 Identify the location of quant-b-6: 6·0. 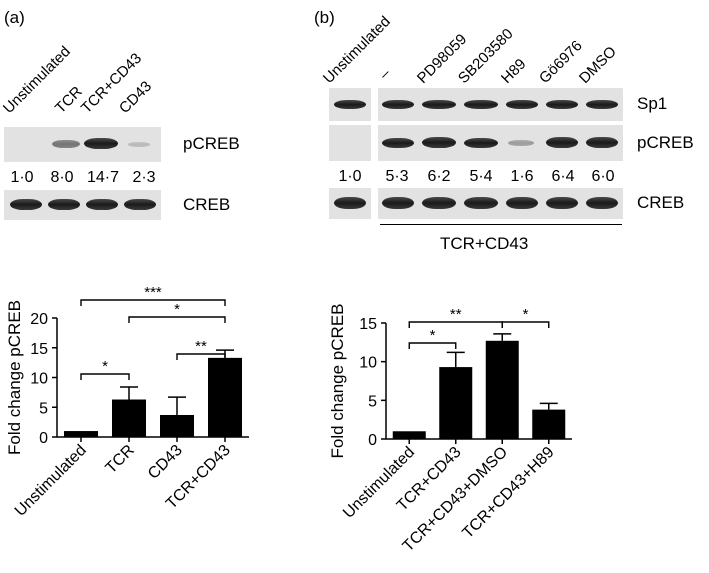
(603, 176).